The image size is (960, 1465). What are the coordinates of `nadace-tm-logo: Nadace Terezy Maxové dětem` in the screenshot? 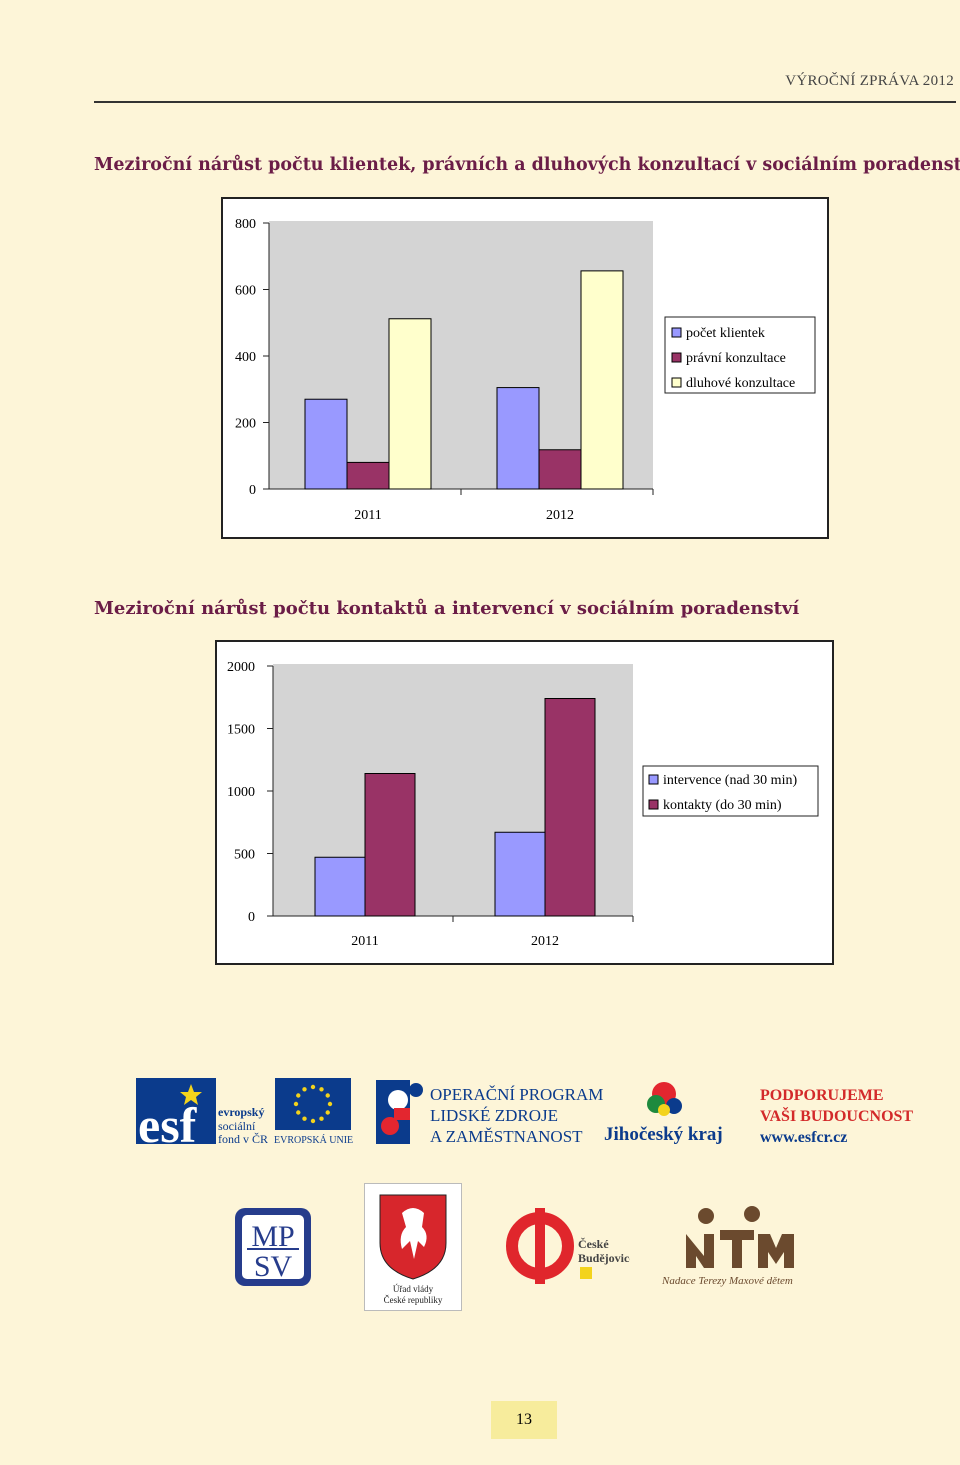 It's located at (727, 1246).